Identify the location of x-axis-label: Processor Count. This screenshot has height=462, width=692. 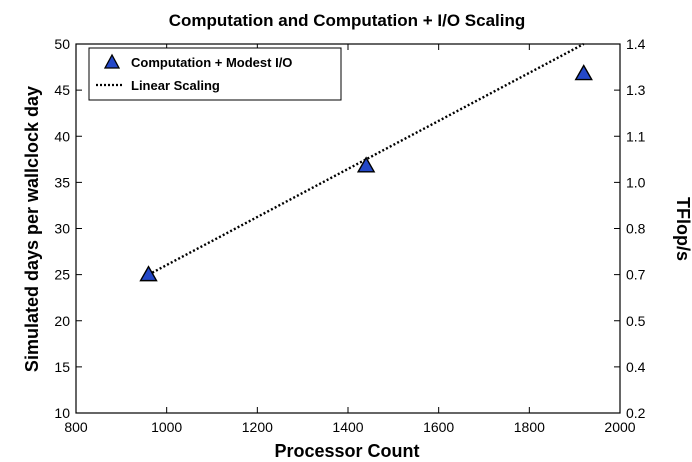
(346, 451).